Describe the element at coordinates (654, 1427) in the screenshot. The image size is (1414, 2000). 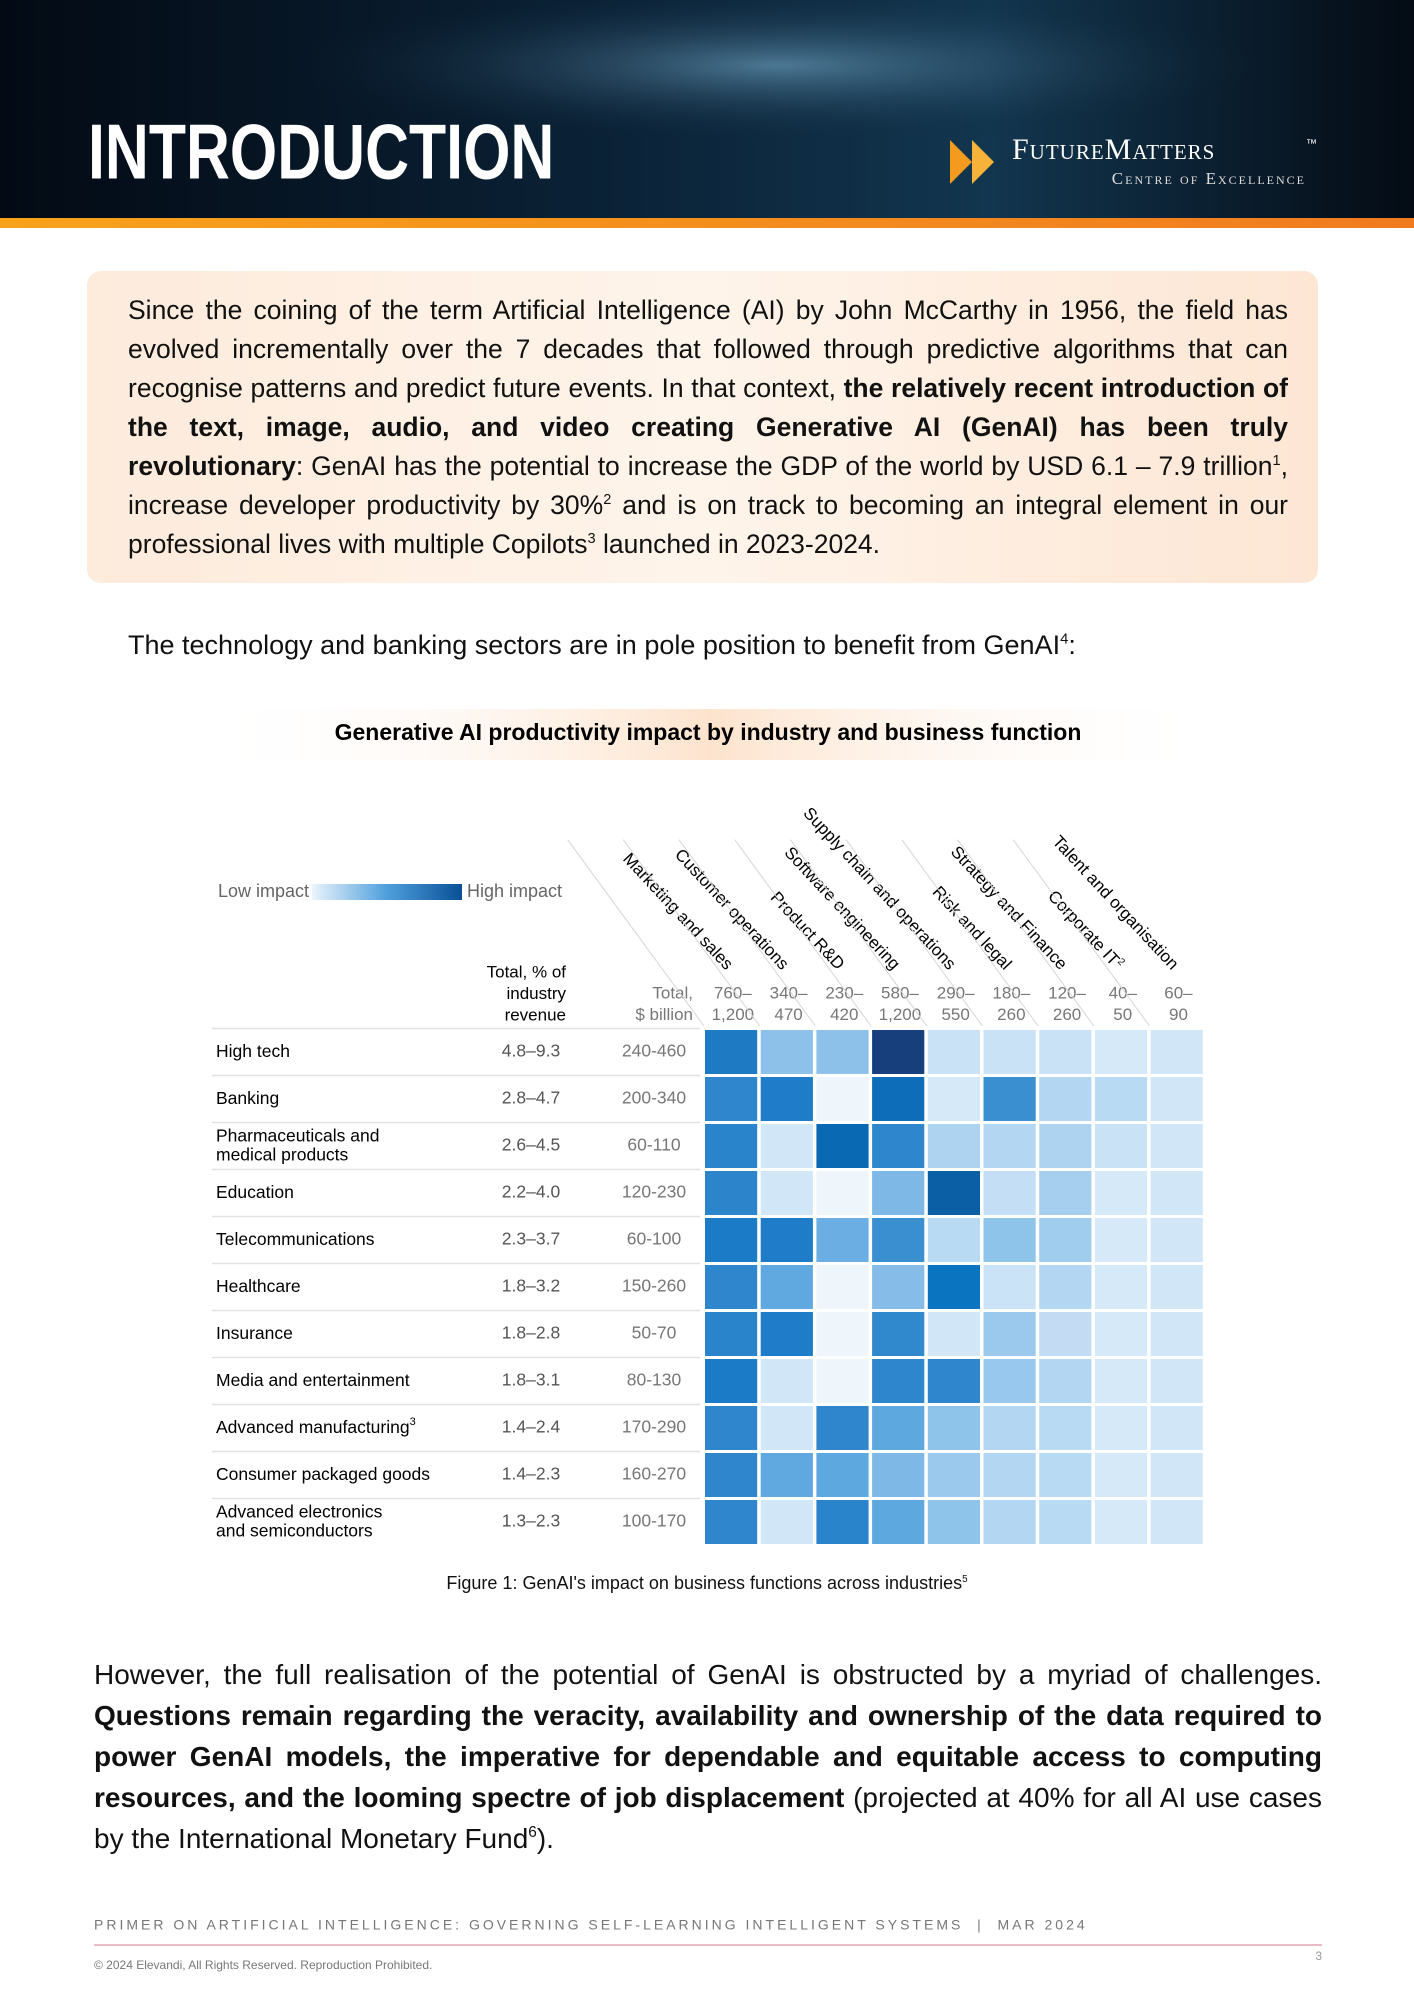
I see `row-total: 170-290` at that location.